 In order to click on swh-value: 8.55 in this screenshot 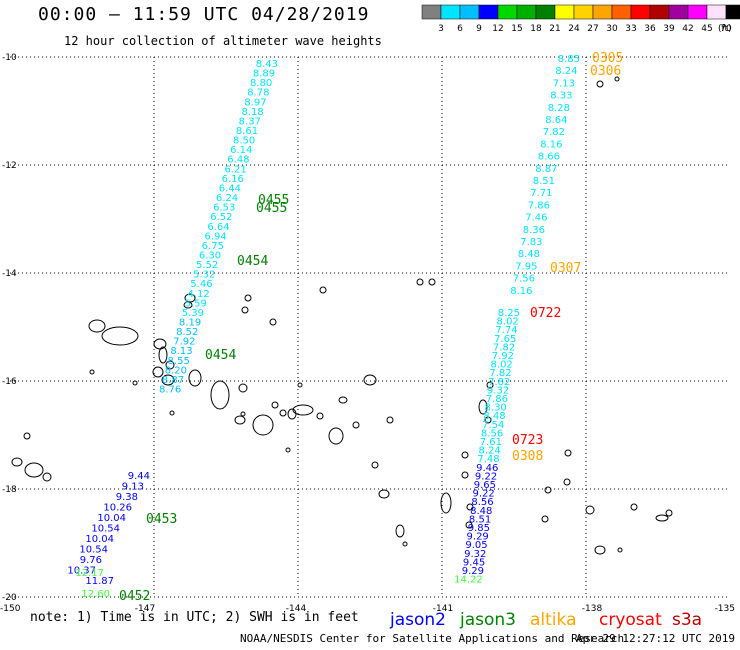, I will do `click(179, 361)`.